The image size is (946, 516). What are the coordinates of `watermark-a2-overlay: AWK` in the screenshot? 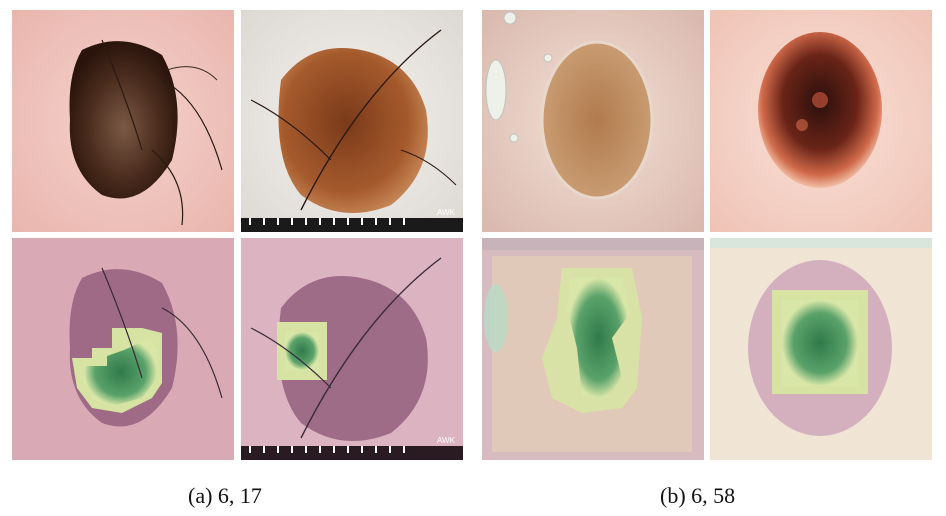 It's located at (446, 440).